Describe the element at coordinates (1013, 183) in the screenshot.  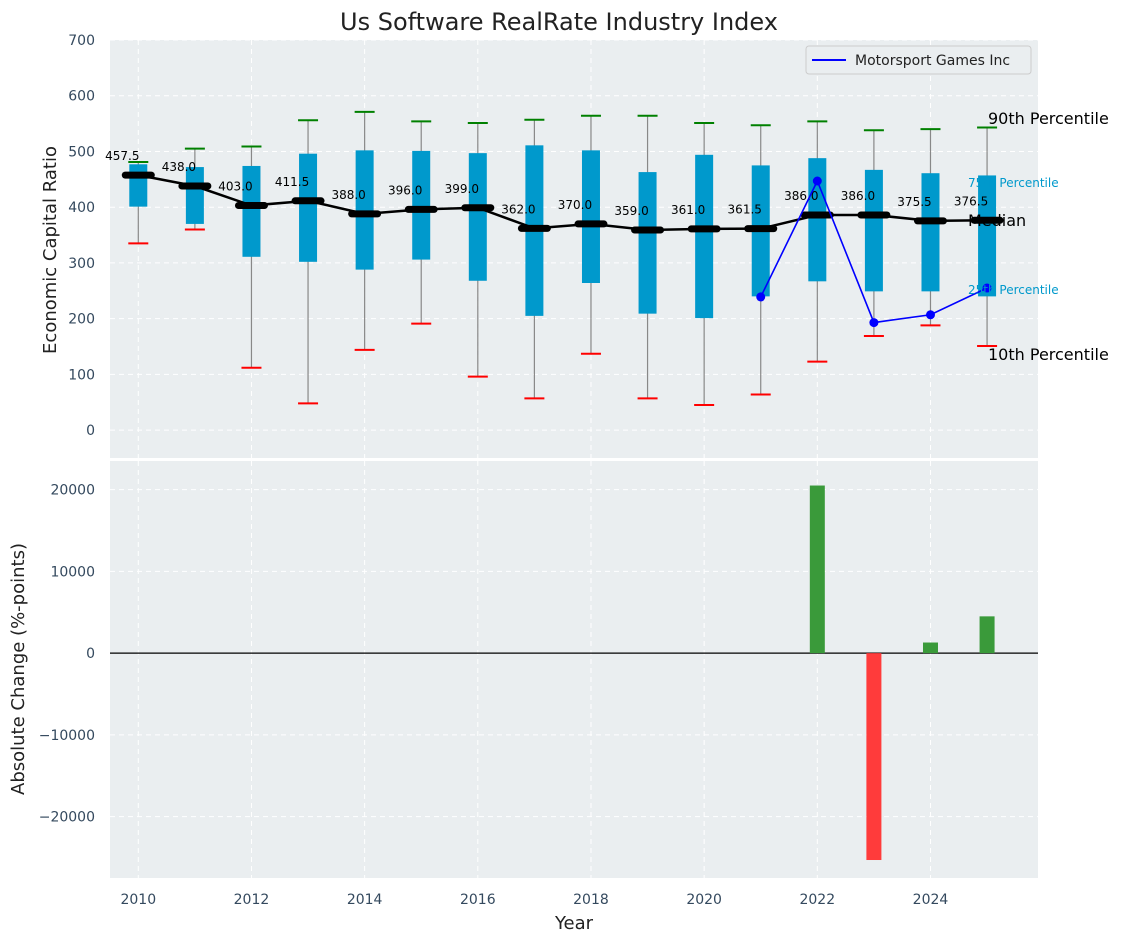
I see `annotation-p75: 75th Percentile` at that location.